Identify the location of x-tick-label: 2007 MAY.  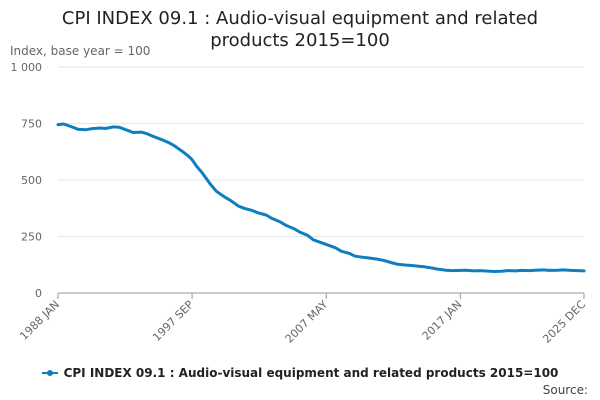
(307, 322).